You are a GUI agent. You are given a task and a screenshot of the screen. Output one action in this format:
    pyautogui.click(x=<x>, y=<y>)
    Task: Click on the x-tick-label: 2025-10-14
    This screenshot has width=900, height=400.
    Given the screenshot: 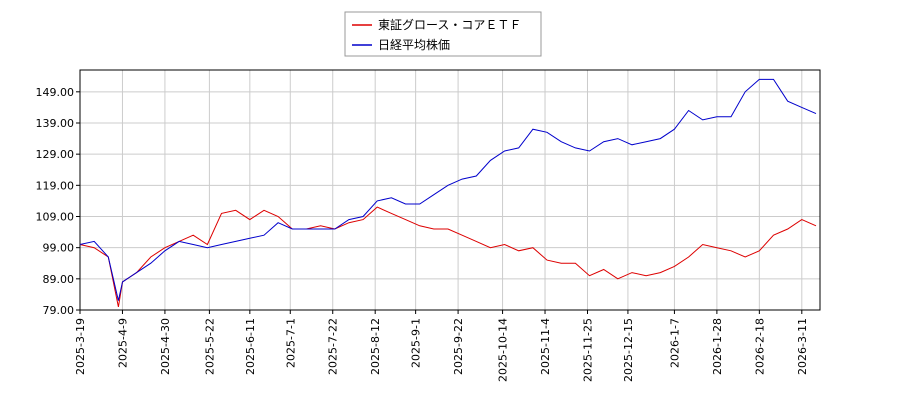 What is the action you would take?
    pyautogui.click(x=503, y=350)
    